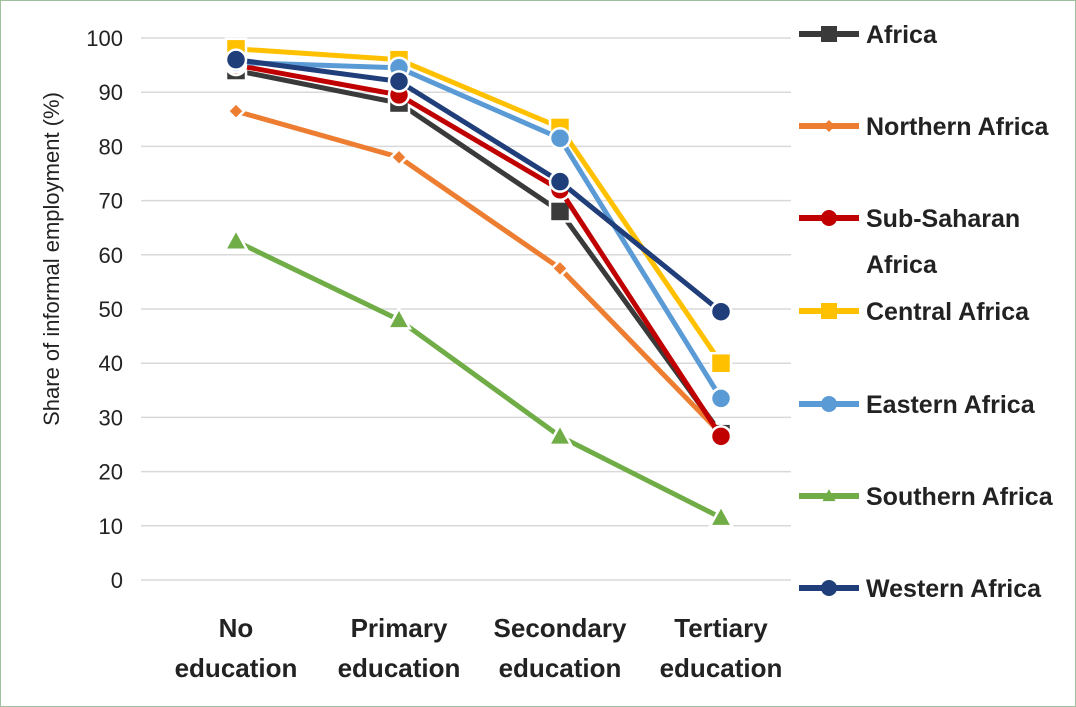 The height and width of the screenshot is (707, 1076). Describe the element at coordinates (954, 589) in the screenshot. I see `legend-label: Western Africa` at that location.